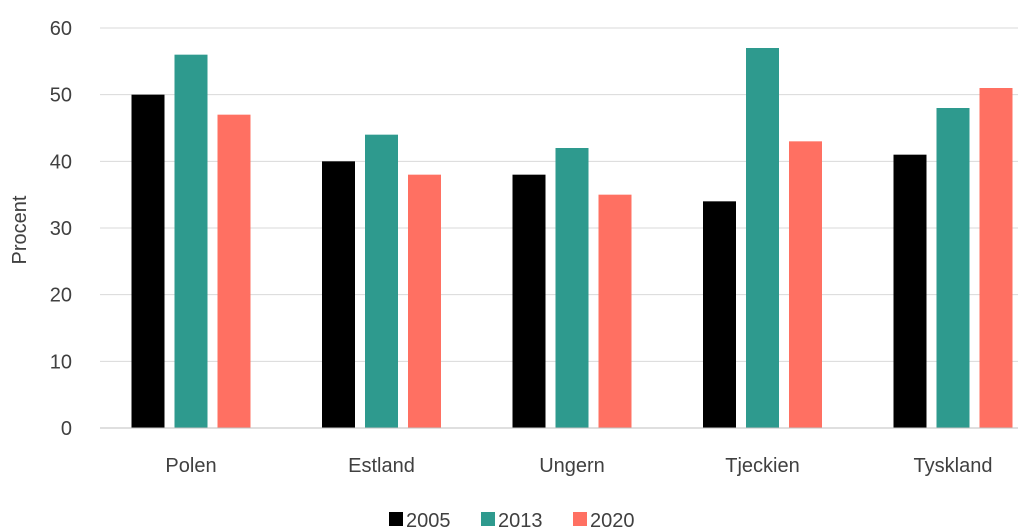  I want to click on y-tick-label: 30, so click(61, 229).